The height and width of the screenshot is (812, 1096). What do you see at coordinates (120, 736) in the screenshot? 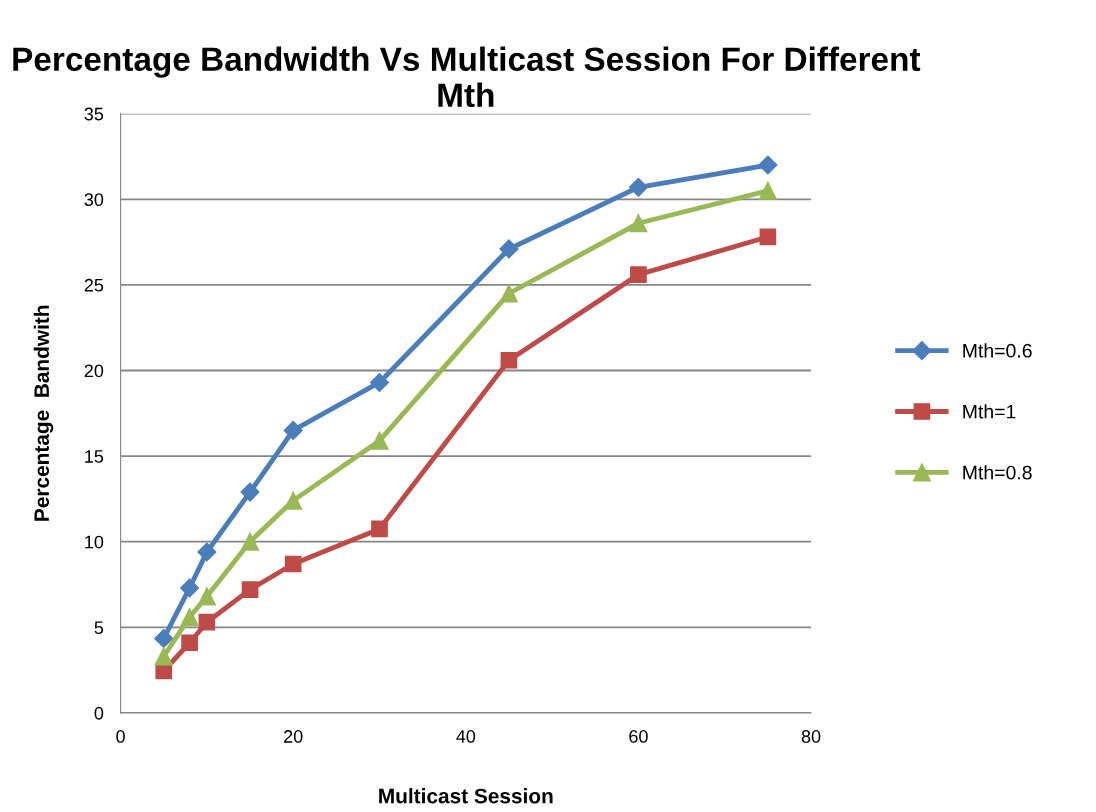
I see `x-tick-label: 0` at bounding box center [120, 736].